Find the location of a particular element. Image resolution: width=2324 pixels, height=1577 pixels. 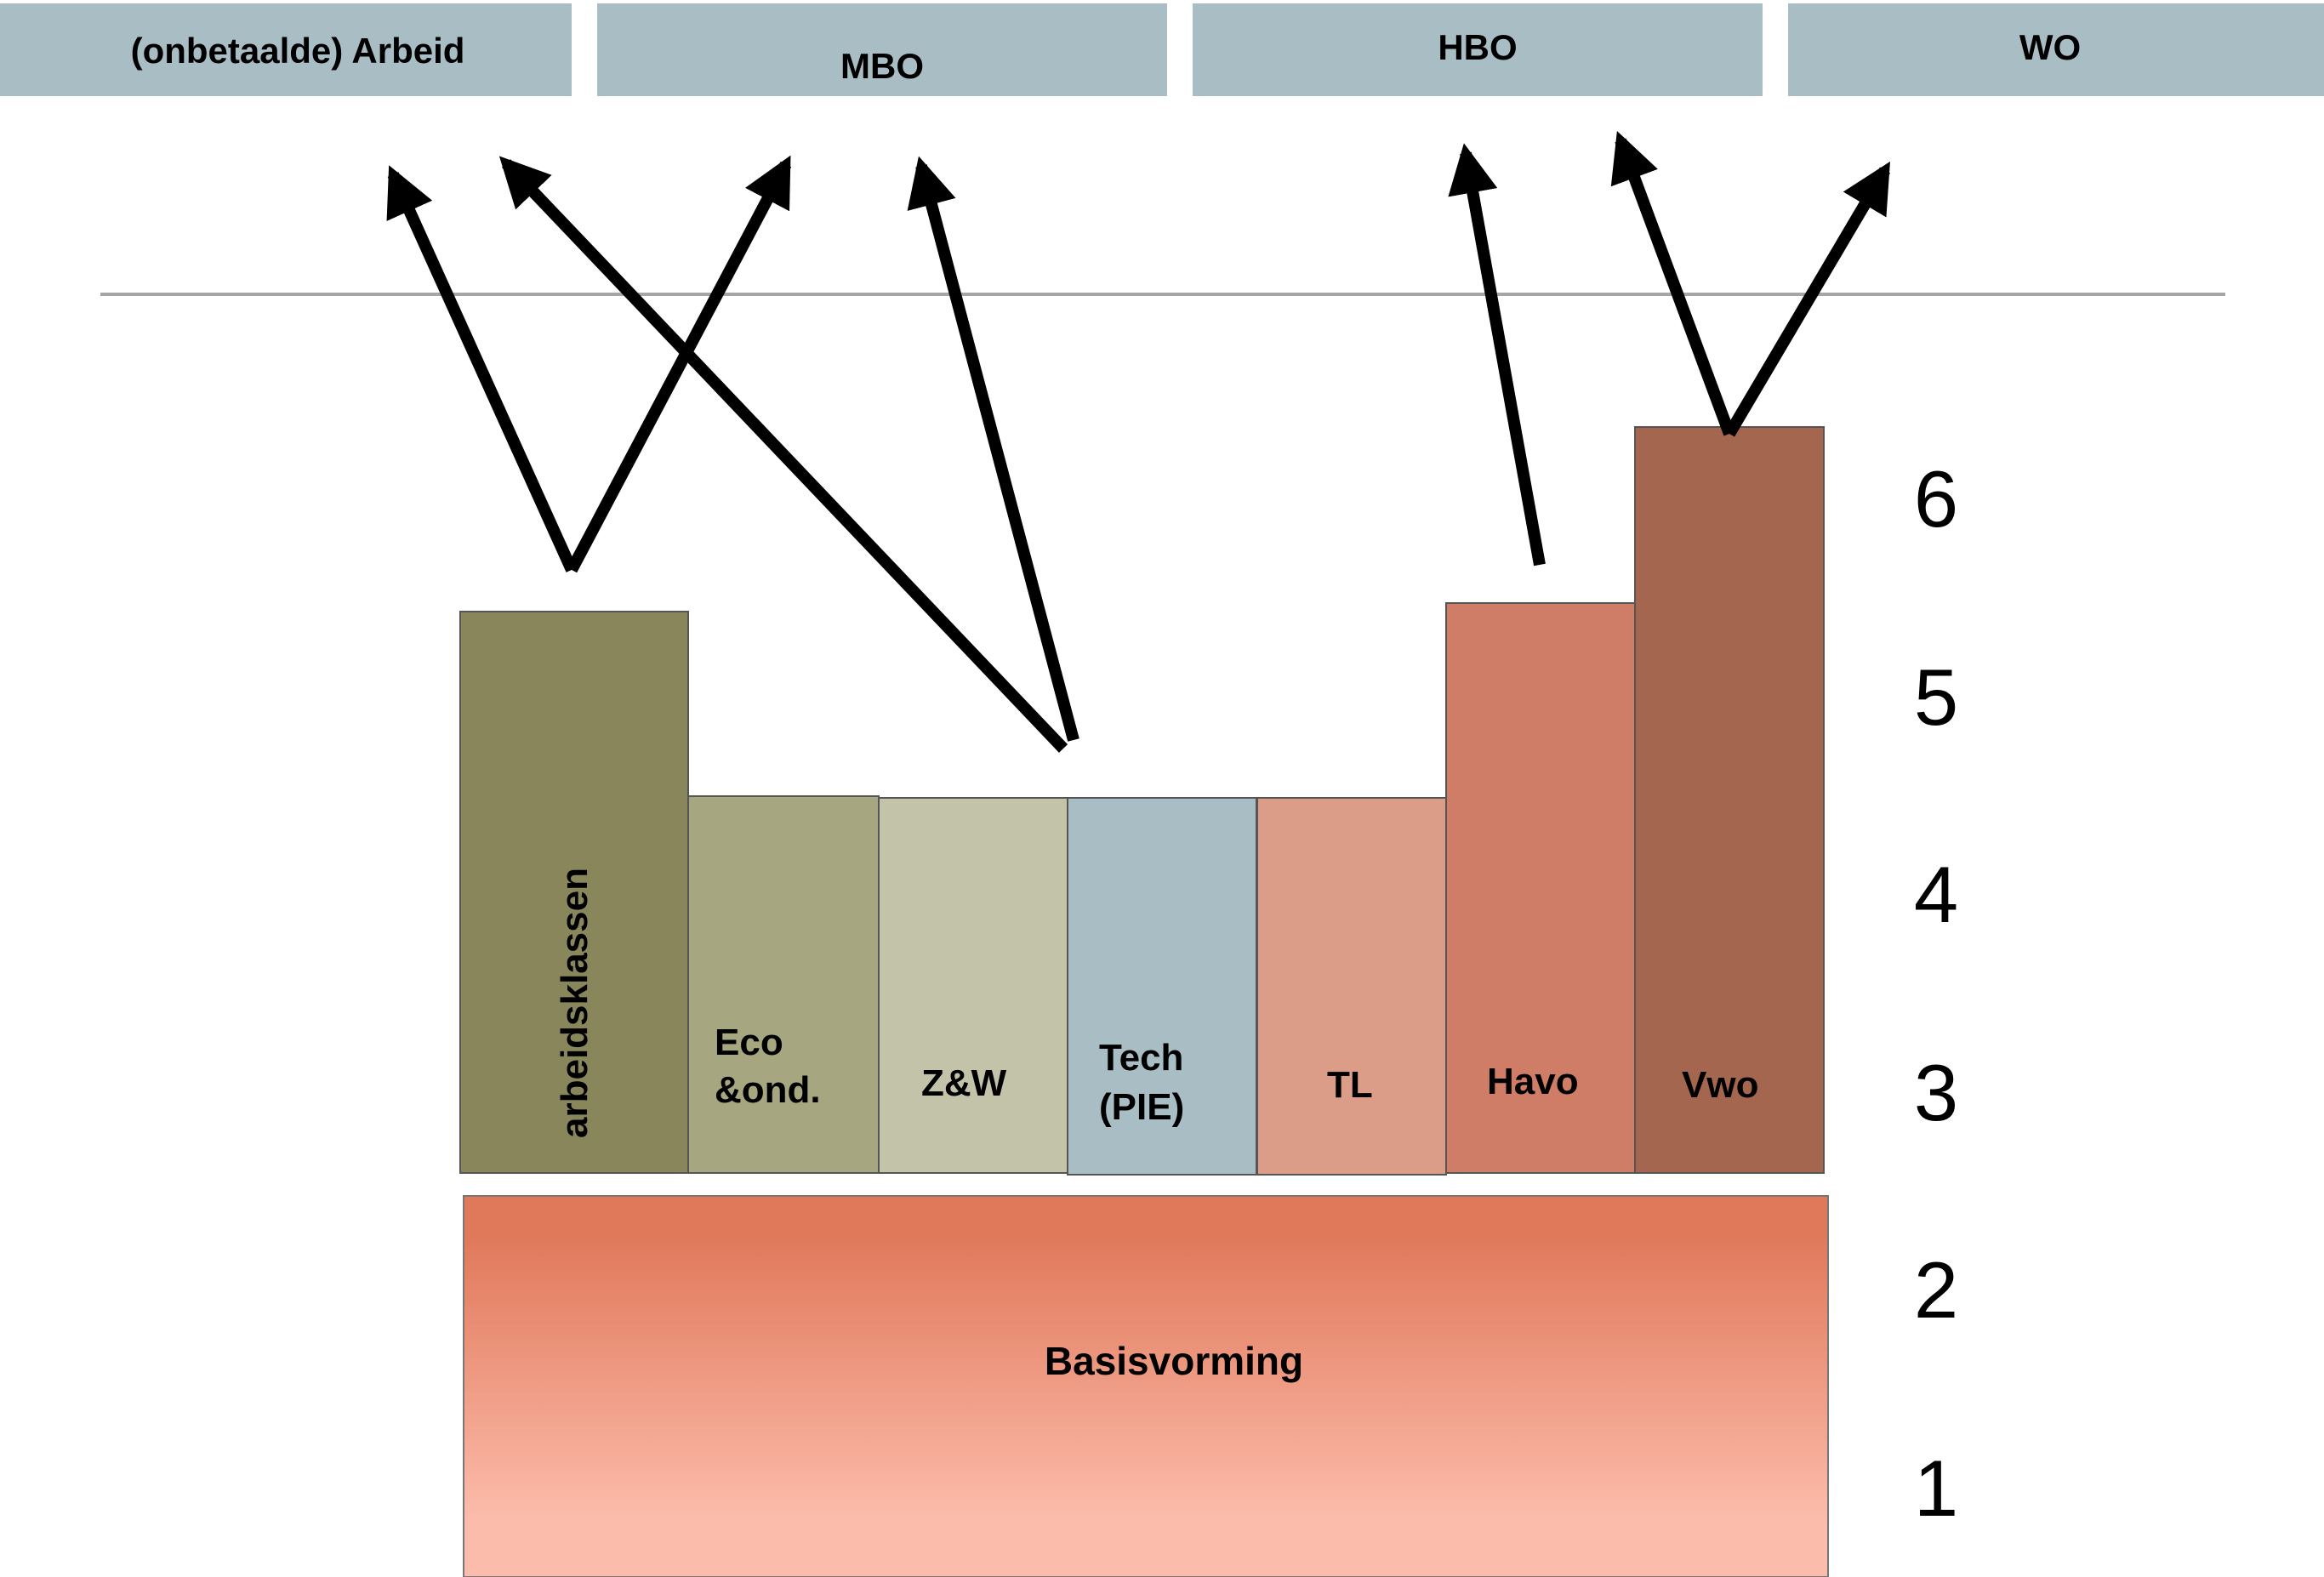

column-eco is located at coordinates (783, 984).